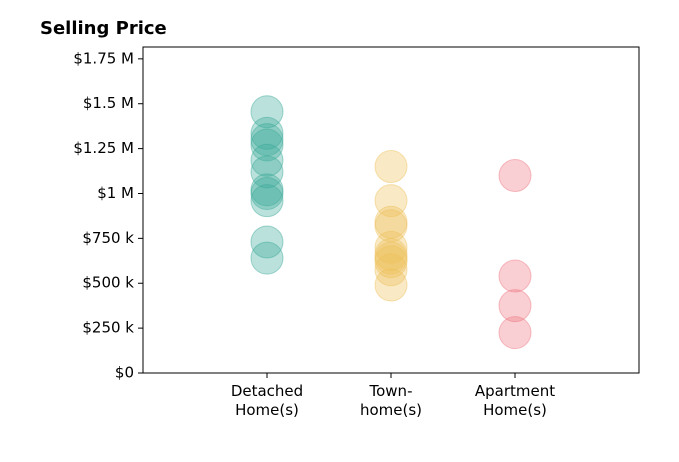 This screenshot has width=679, height=462. Describe the element at coordinates (391, 400) in the screenshot. I see `x-tick-label: Town- home(s)` at that location.